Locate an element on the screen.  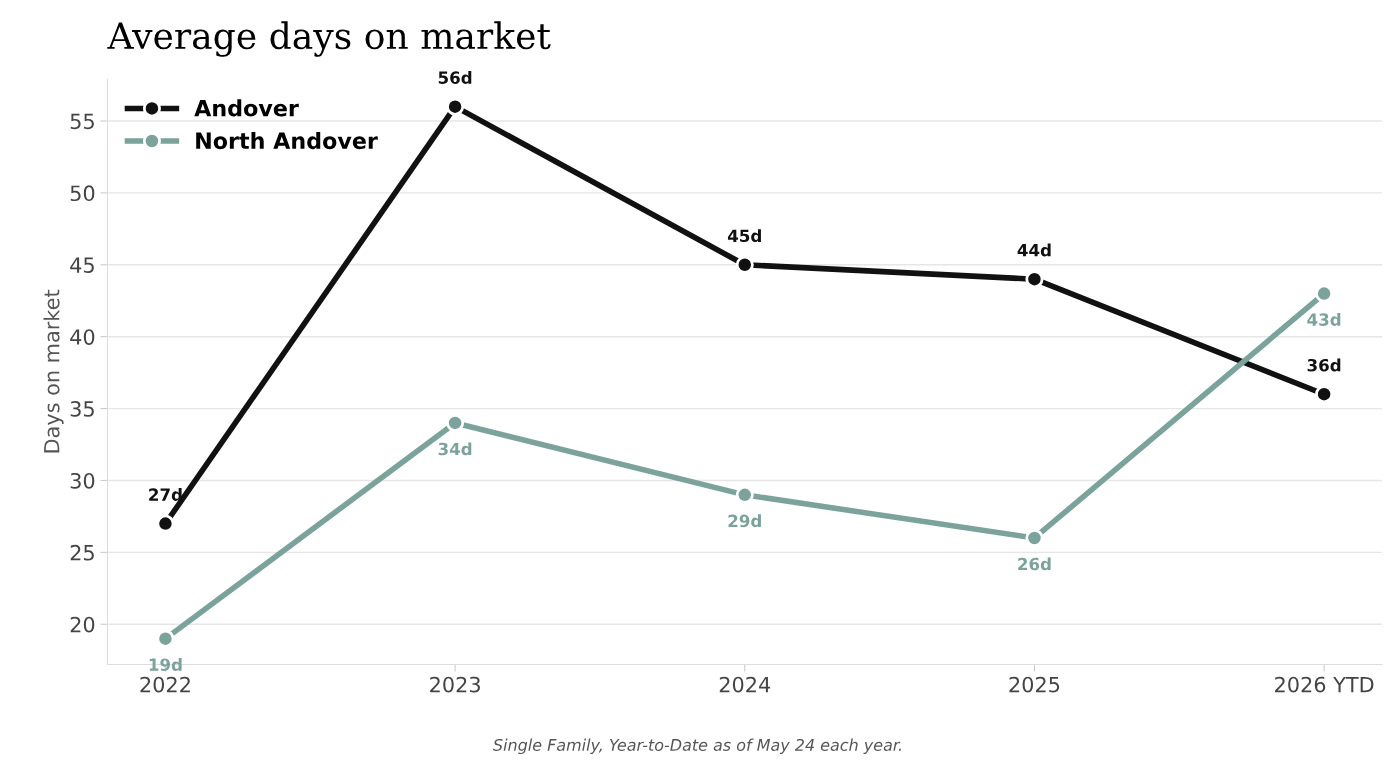
y-tick-label: 45 is located at coordinates (82, 265).